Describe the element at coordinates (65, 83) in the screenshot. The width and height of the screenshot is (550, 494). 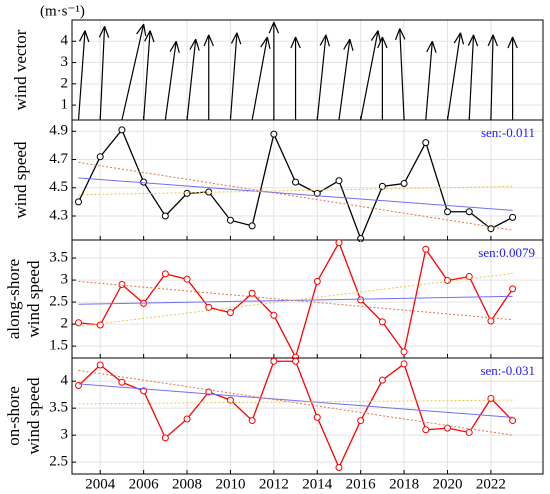
I see `y-tick-label: 2` at that location.